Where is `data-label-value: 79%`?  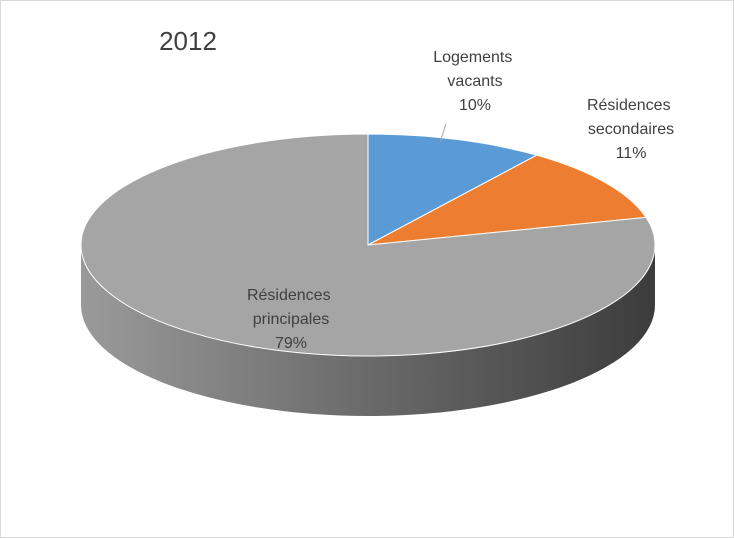 data-label-value: 79% is located at coordinates (291, 343).